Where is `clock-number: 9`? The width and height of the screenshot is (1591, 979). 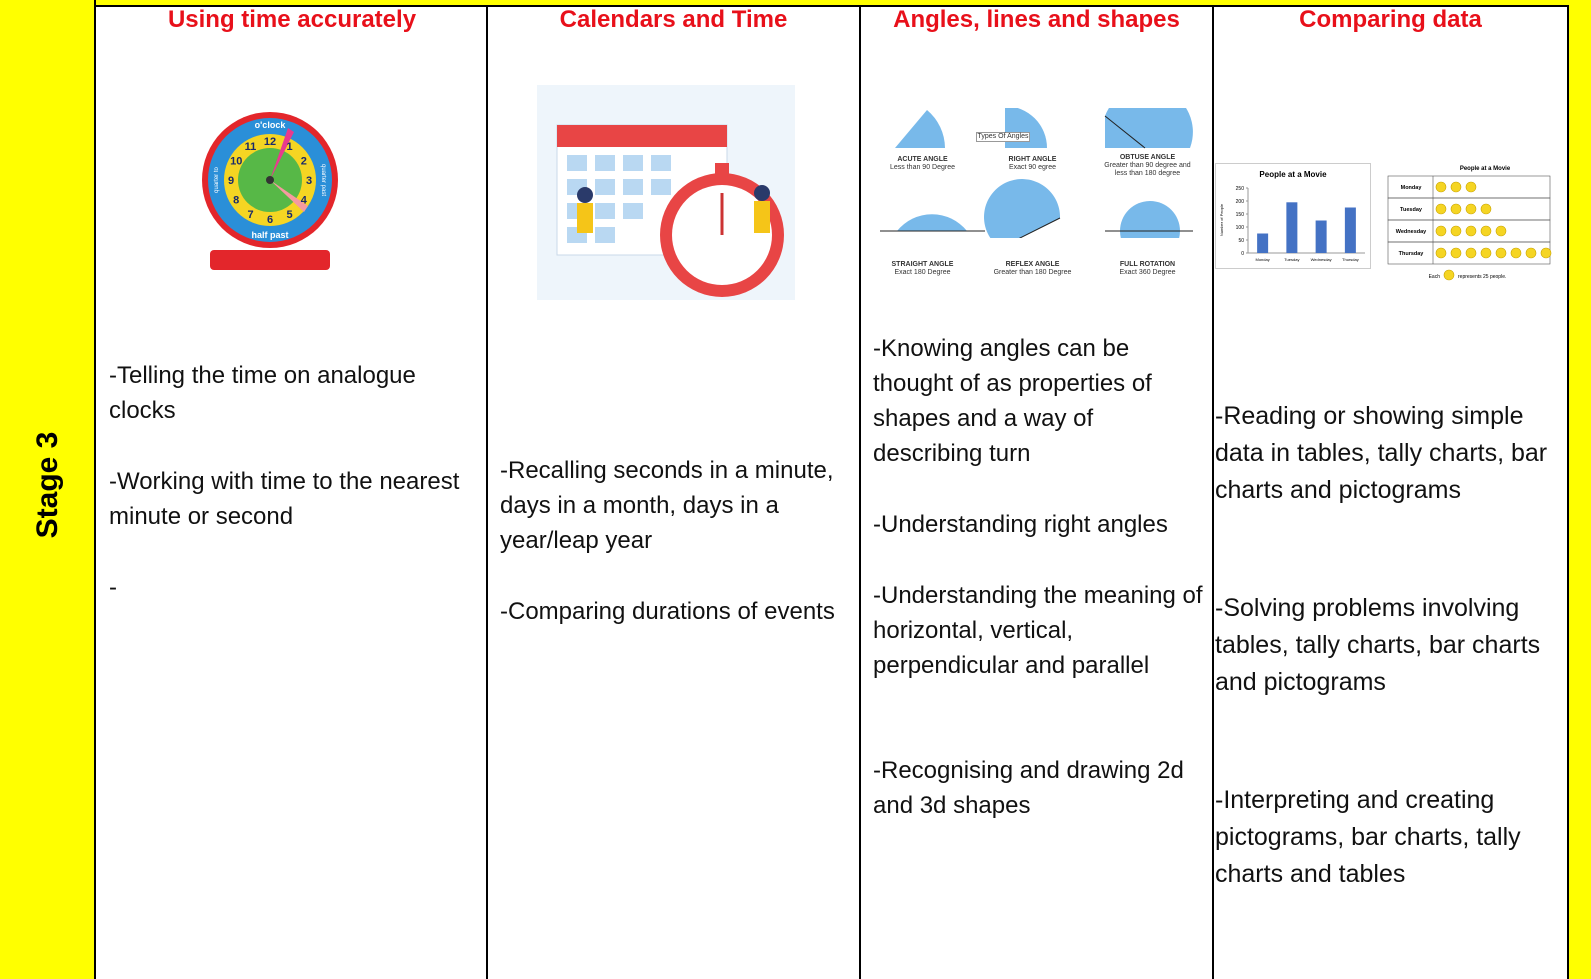 clock-number: 9 is located at coordinates (231, 181).